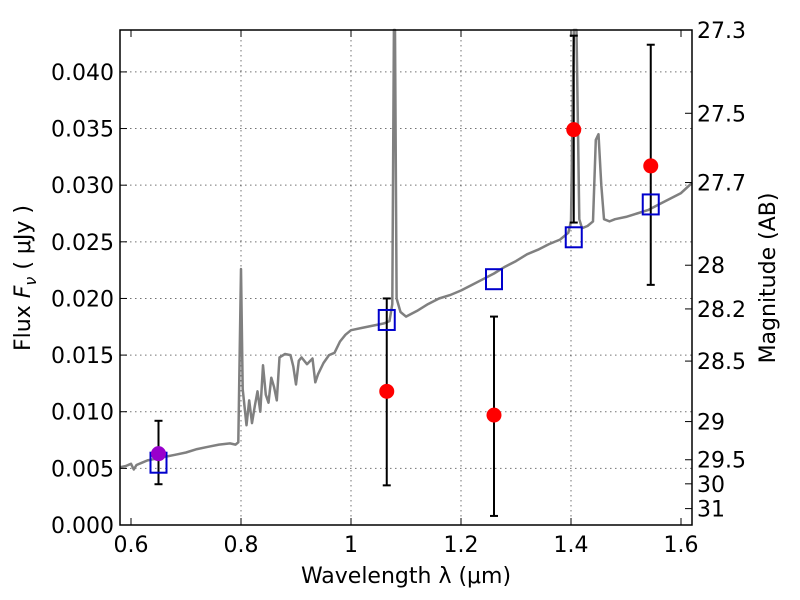 Image resolution: width=800 pixels, height=600 pixels. I want to click on y-right-tick-label: 31, so click(711, 510).